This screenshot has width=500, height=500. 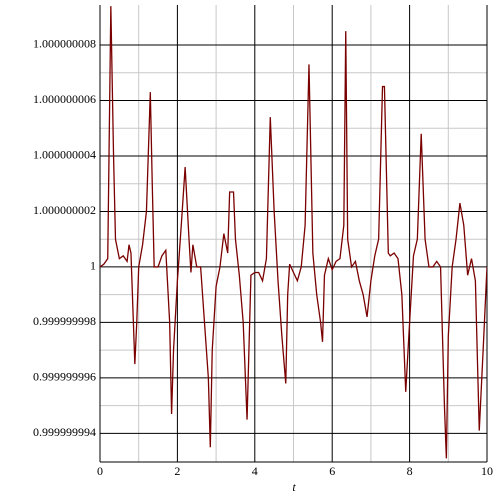 What do you see at coordinates (177, 471) in the screenshot?
I see `x-tick-label: 2` at bounding box center [177, 471].